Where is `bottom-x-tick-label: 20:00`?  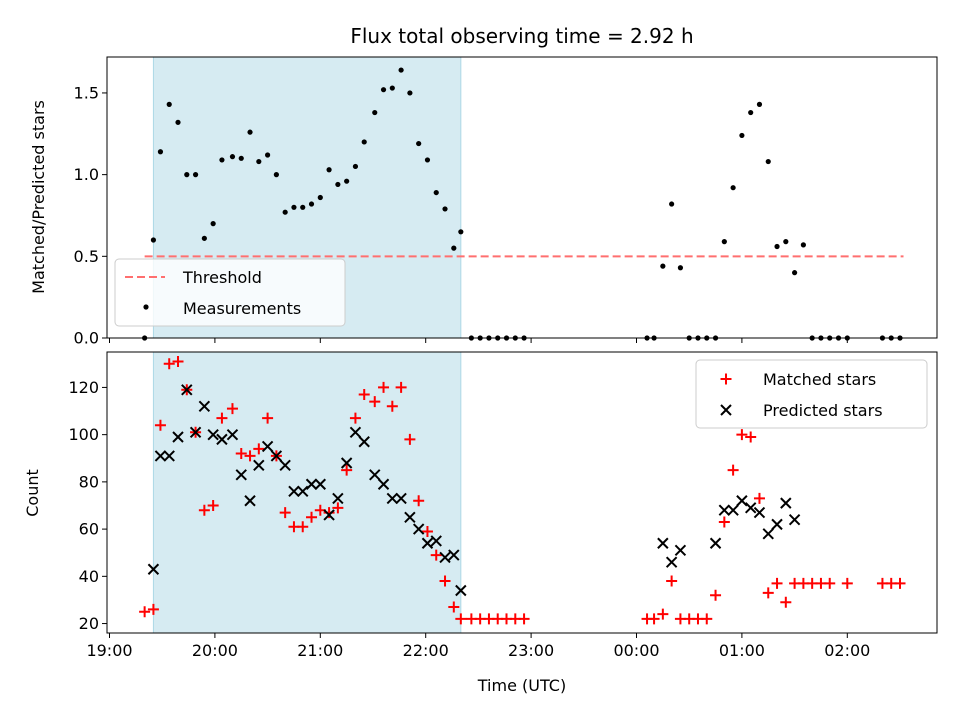
bottom-x-tick-label: 20:00 is located at coordinates (215, 650).